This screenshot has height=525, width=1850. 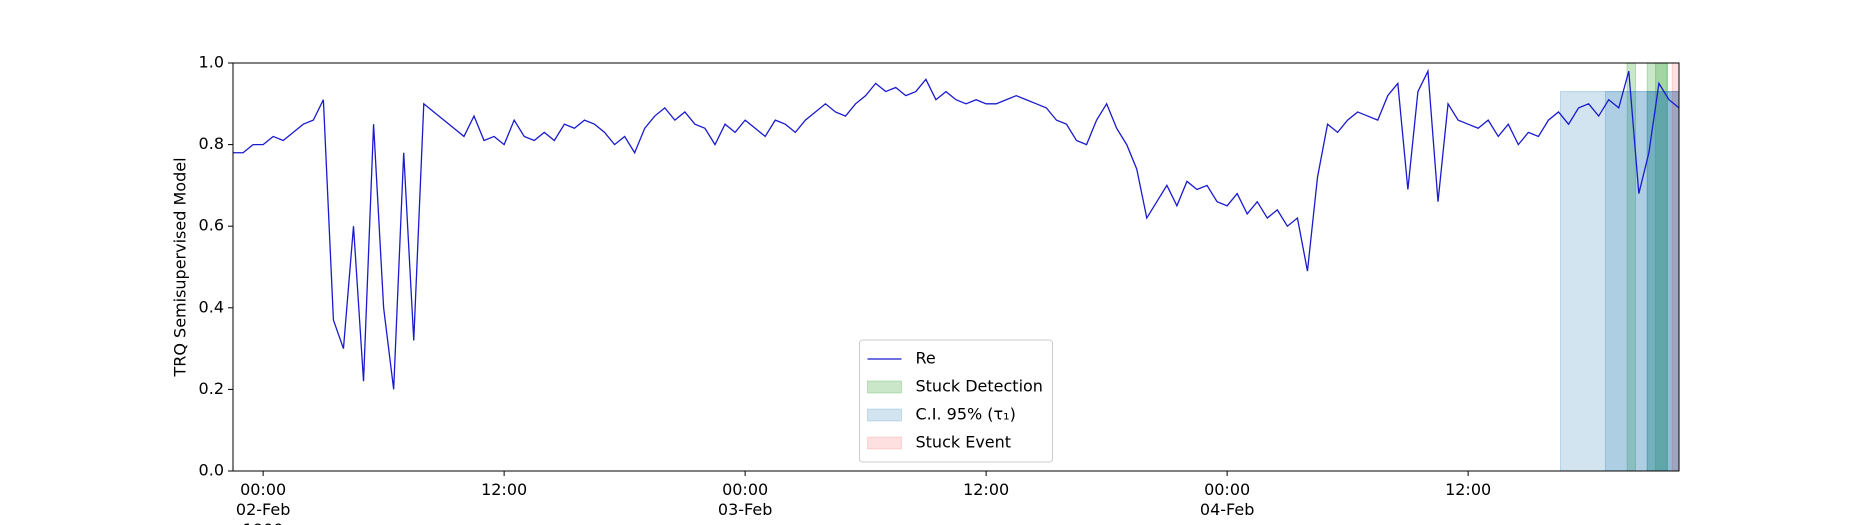 What do you see at coordinates (211, 62) in the screenshot?
I see `y-tick-label: 1.0` at bounding box center [211, 62].